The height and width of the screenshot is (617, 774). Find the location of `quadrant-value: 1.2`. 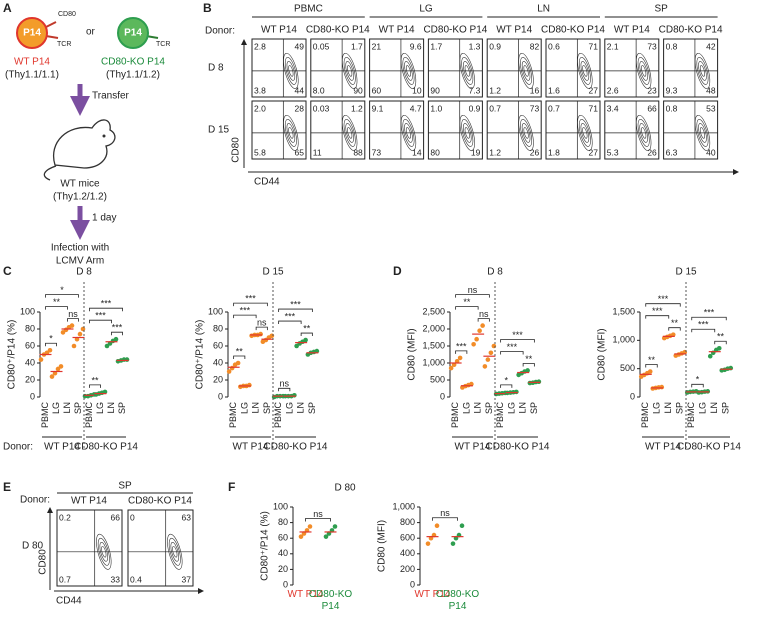

quadrant-value: 1.2 is located at coordinates (357, 108).